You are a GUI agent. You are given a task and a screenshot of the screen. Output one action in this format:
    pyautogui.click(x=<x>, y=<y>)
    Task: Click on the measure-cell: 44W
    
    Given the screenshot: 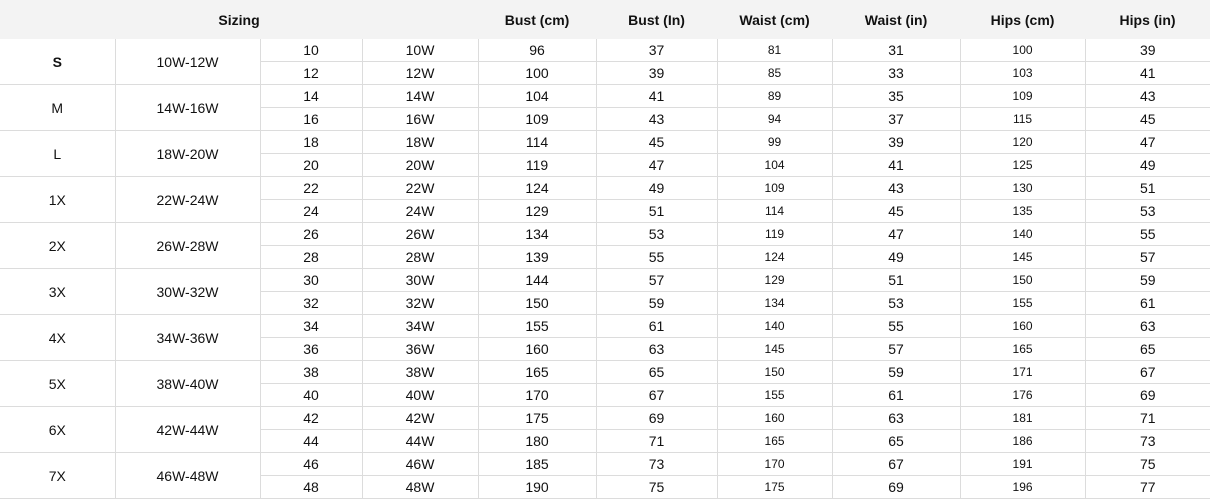 What is the action you would take?
    pyautogui.click(x=420, y=441)
    